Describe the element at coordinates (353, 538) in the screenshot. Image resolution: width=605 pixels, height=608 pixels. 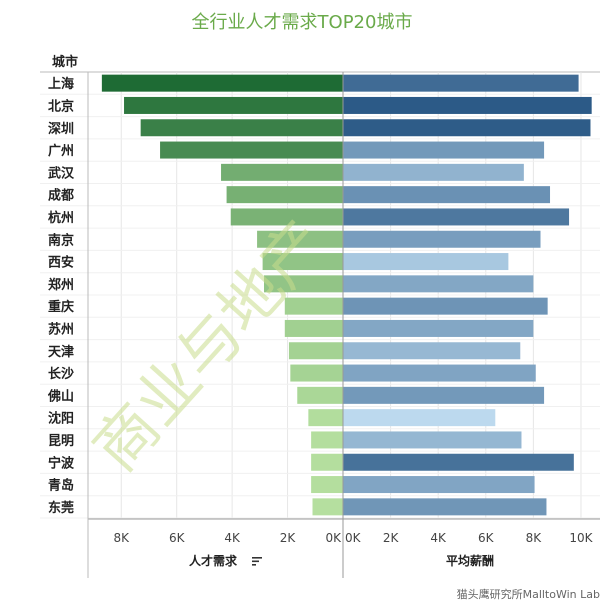
I see `salary-tick-label: 0K` at that location.